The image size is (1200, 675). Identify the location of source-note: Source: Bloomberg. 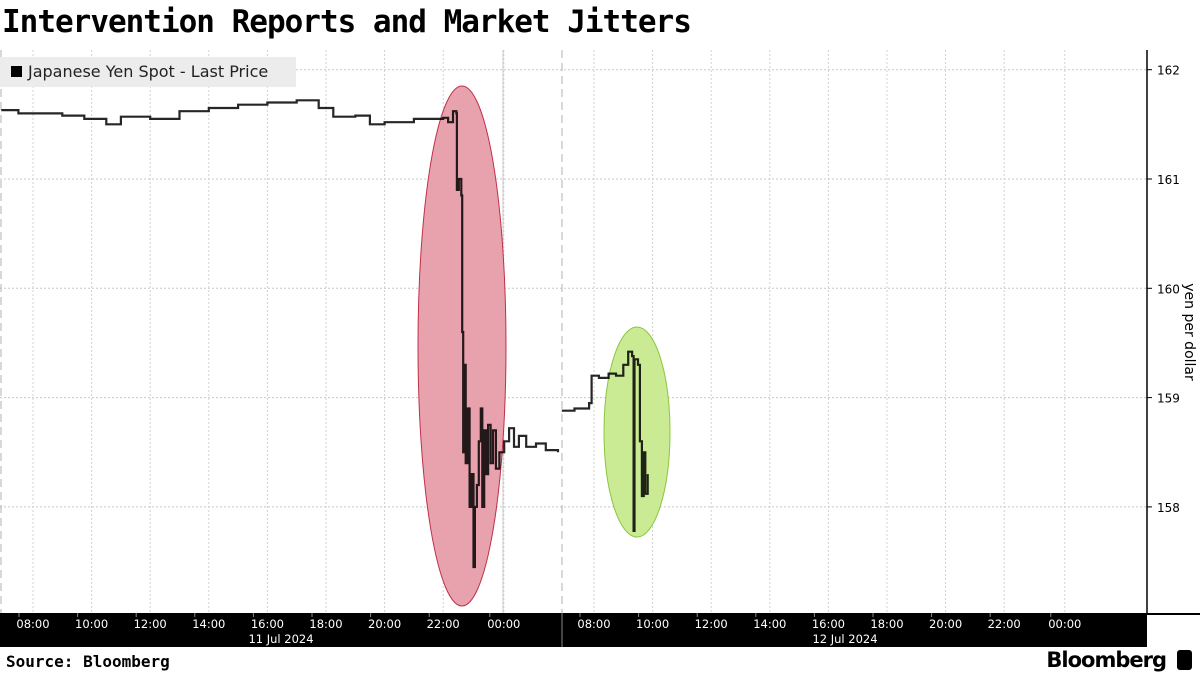
(88, 661).